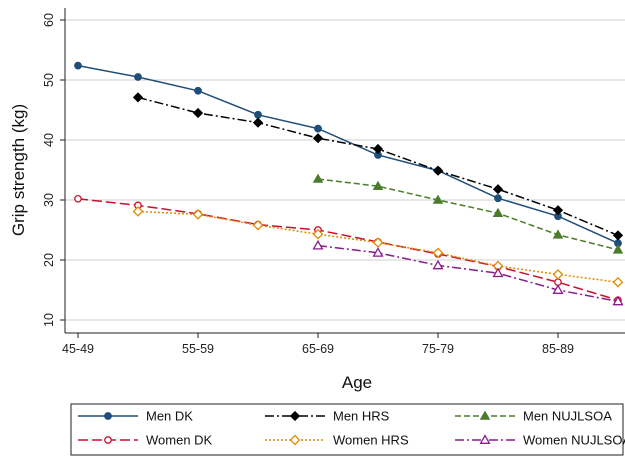 The image size is (625, 457). Describe the element at coordinates (108, 416) in the screenshot. I see `legend-marker-men-dk` at that location.